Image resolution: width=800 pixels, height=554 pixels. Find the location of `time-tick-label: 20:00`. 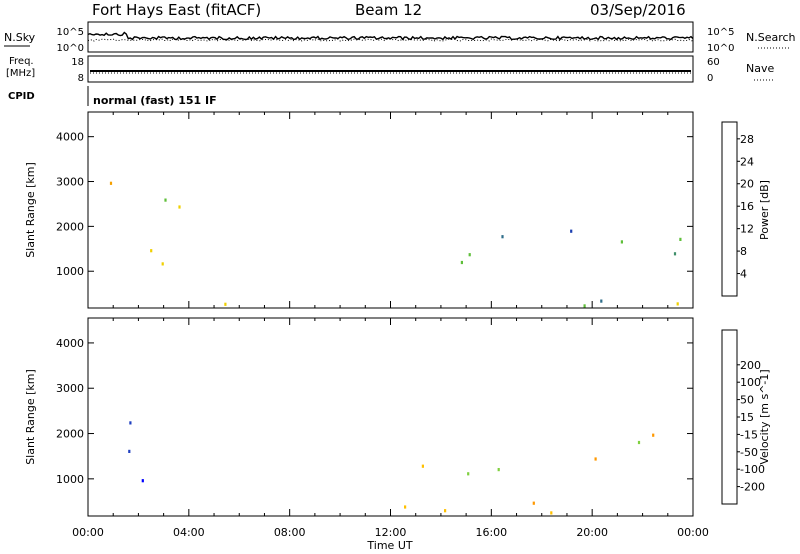

time-tick-label: 20:00 is located at coordinates (592, 532).